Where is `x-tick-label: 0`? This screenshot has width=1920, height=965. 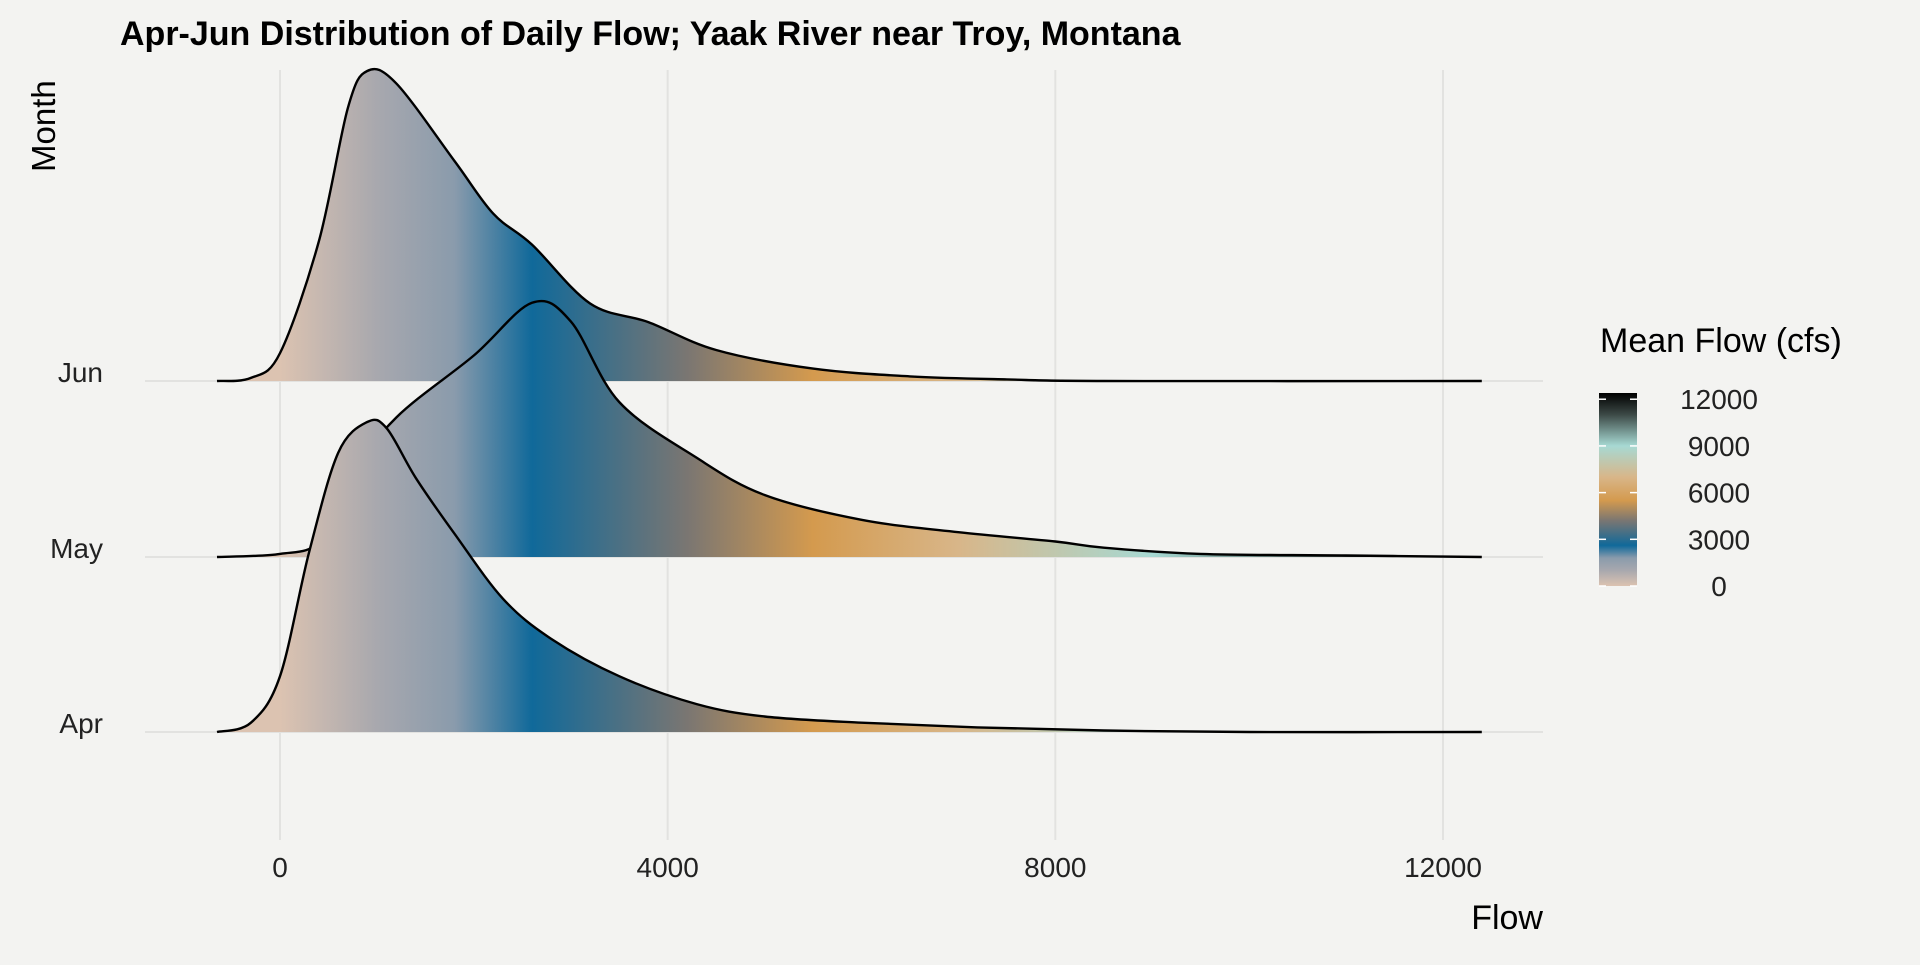
x-tick-label: 0 is located at coordinates (280, 867).